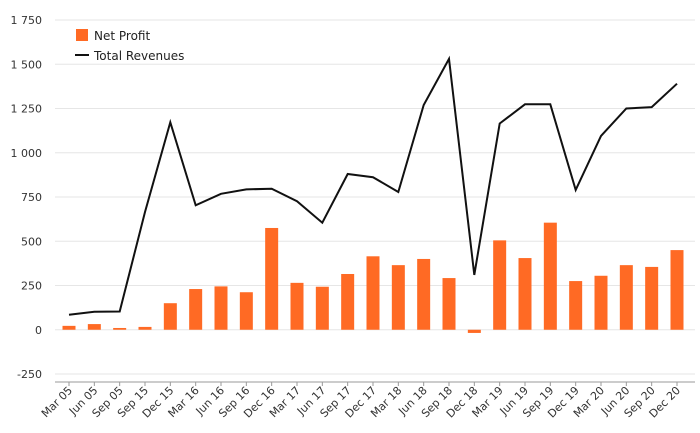  What do you see at coordinates (29, 374) in the screenshot?
I see `y-tick-label: -250` at bounding box center [29, 374].